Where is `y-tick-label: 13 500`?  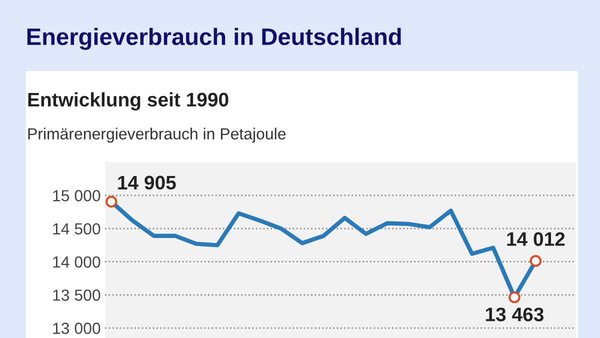 y-tick-label: 13 500 is located at coordinates (76, 295).